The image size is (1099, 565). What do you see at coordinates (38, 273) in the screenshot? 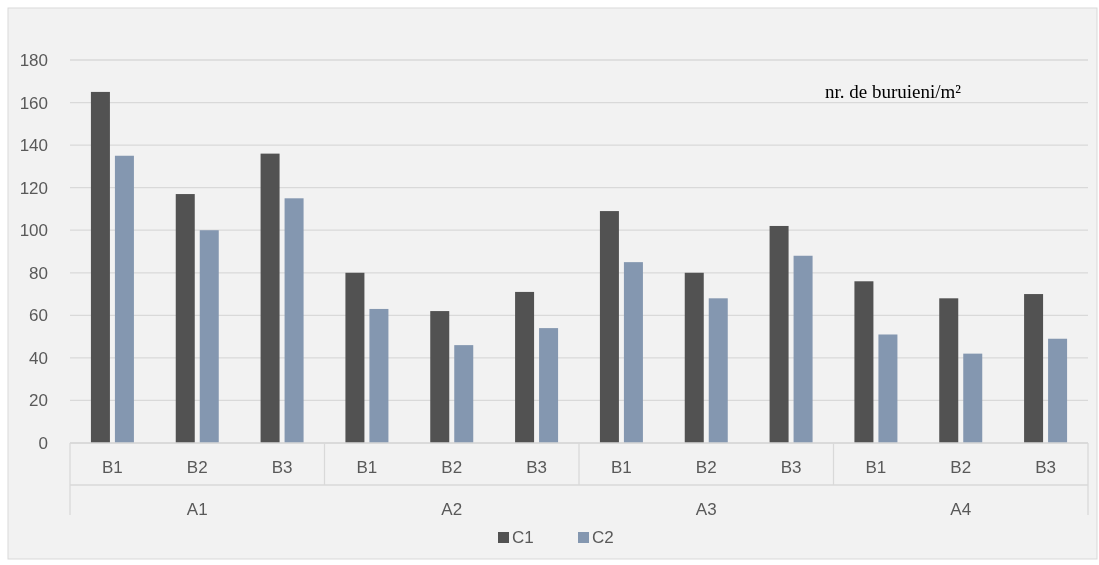
I see `y-tick-label: 80` at bounding box center [38, 273].